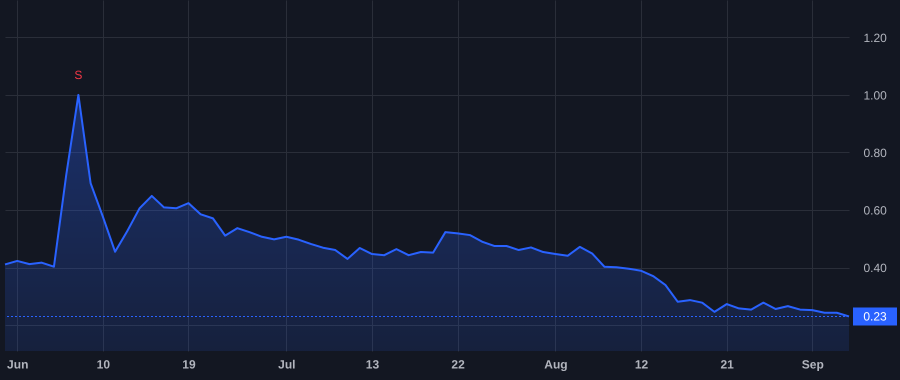 This screenshot has height=380, width=900. I want to click on y-tick-label: 0.40, so click(876, 268).